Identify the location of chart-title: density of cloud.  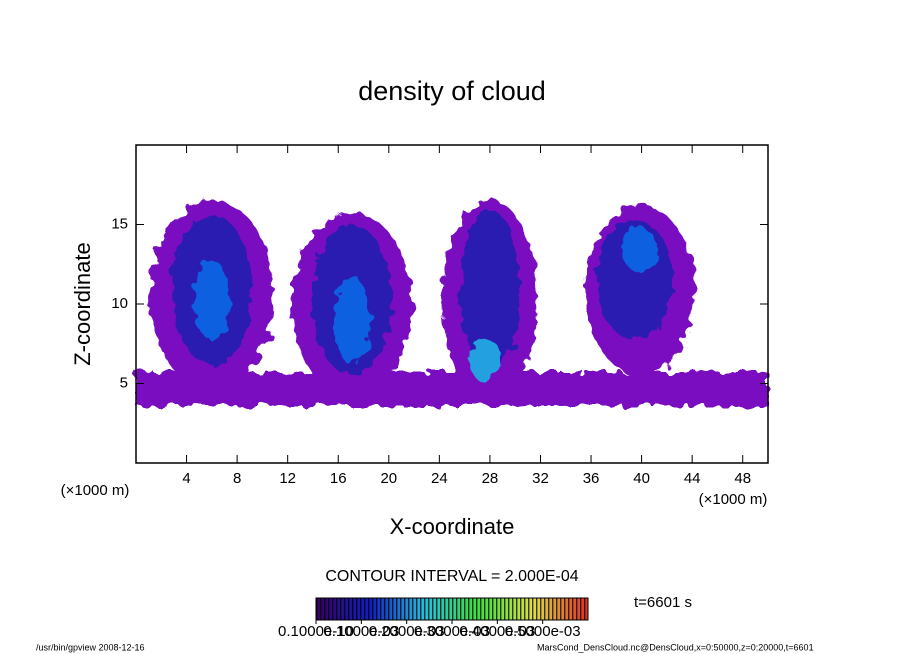
(452, 91).